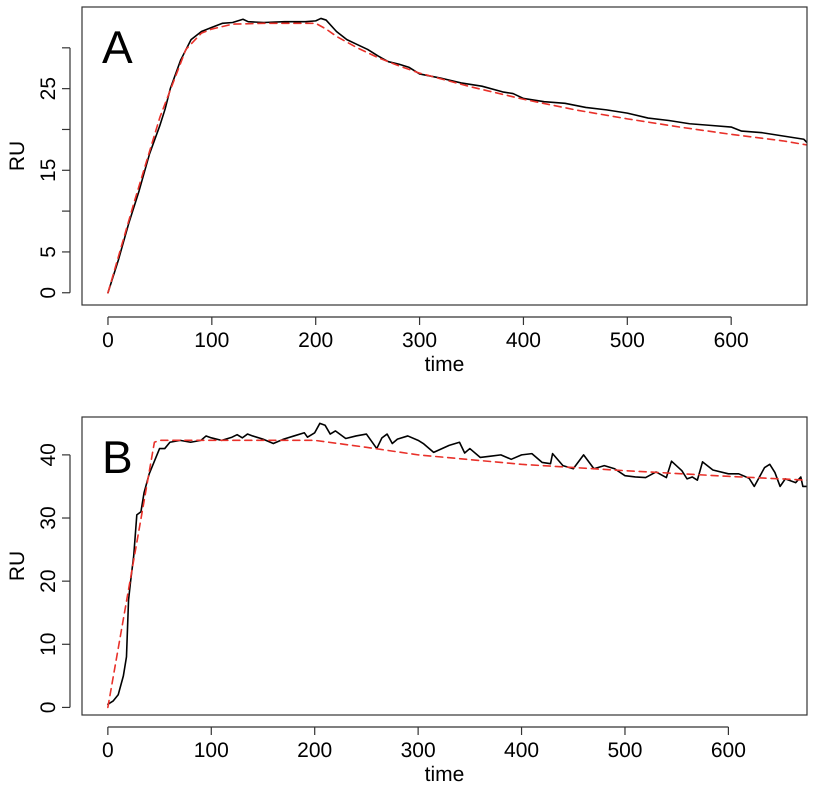 The image size is (815, 786). I want to click on y-tick-label: 30, so click(48, 518).